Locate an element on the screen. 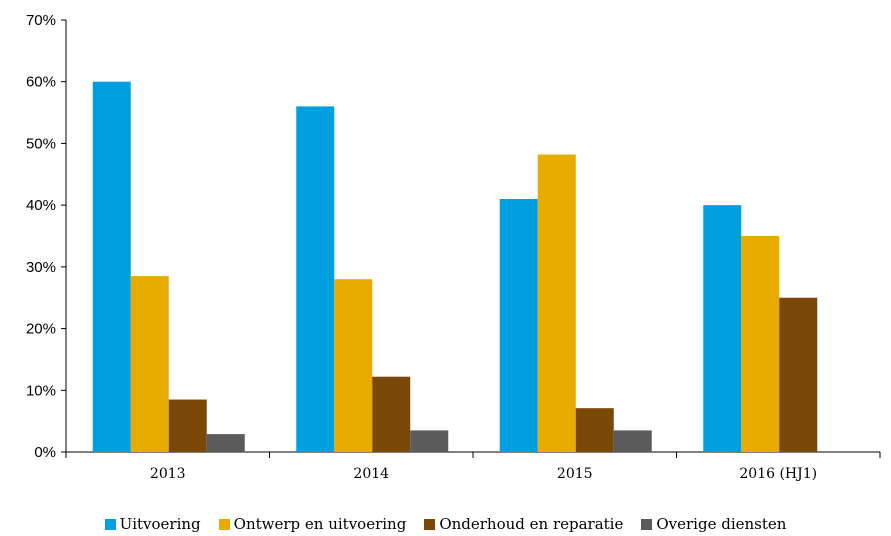  legend-item: Ontwerp en uitvoering is located at coordinates (312, 524).